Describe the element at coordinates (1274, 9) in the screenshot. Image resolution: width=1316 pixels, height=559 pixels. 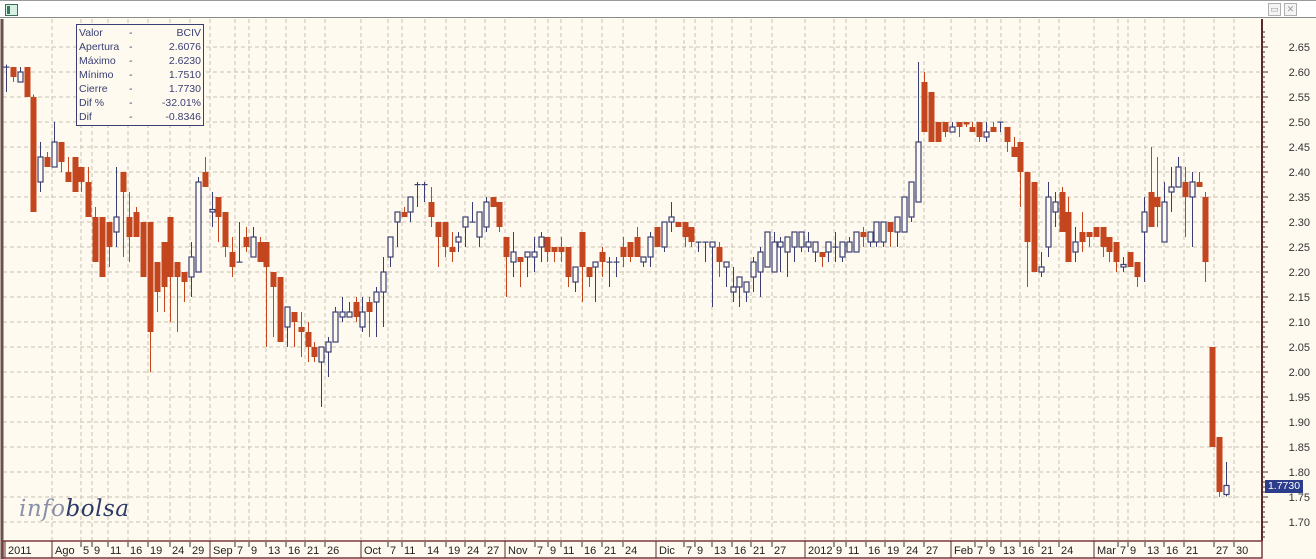
I see `restore-icon: ▭` at that location.